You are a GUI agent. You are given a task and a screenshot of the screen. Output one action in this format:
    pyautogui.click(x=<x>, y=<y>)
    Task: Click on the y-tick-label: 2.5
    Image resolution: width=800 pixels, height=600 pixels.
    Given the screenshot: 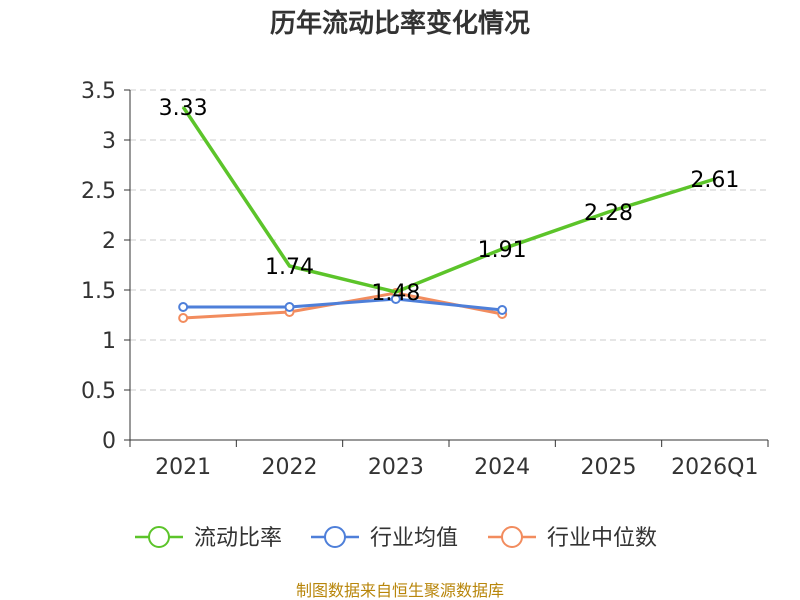 What is the action you would take?
    pyautogui.click(x=98, y=191)
    